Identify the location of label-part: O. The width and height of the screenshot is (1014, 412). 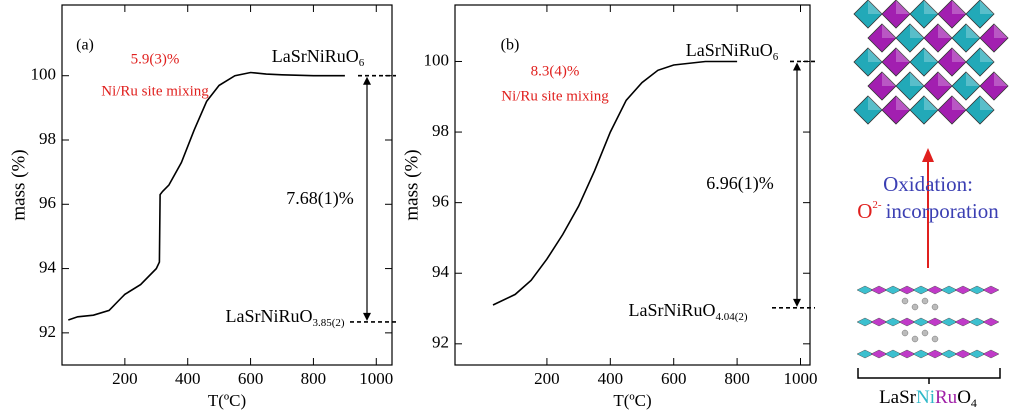
(964, 397).